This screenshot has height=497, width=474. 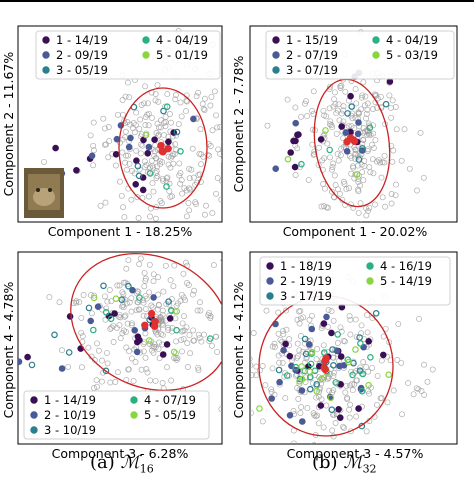 I want to click on caption-a-tag: (a), so click(x=102, y=462).